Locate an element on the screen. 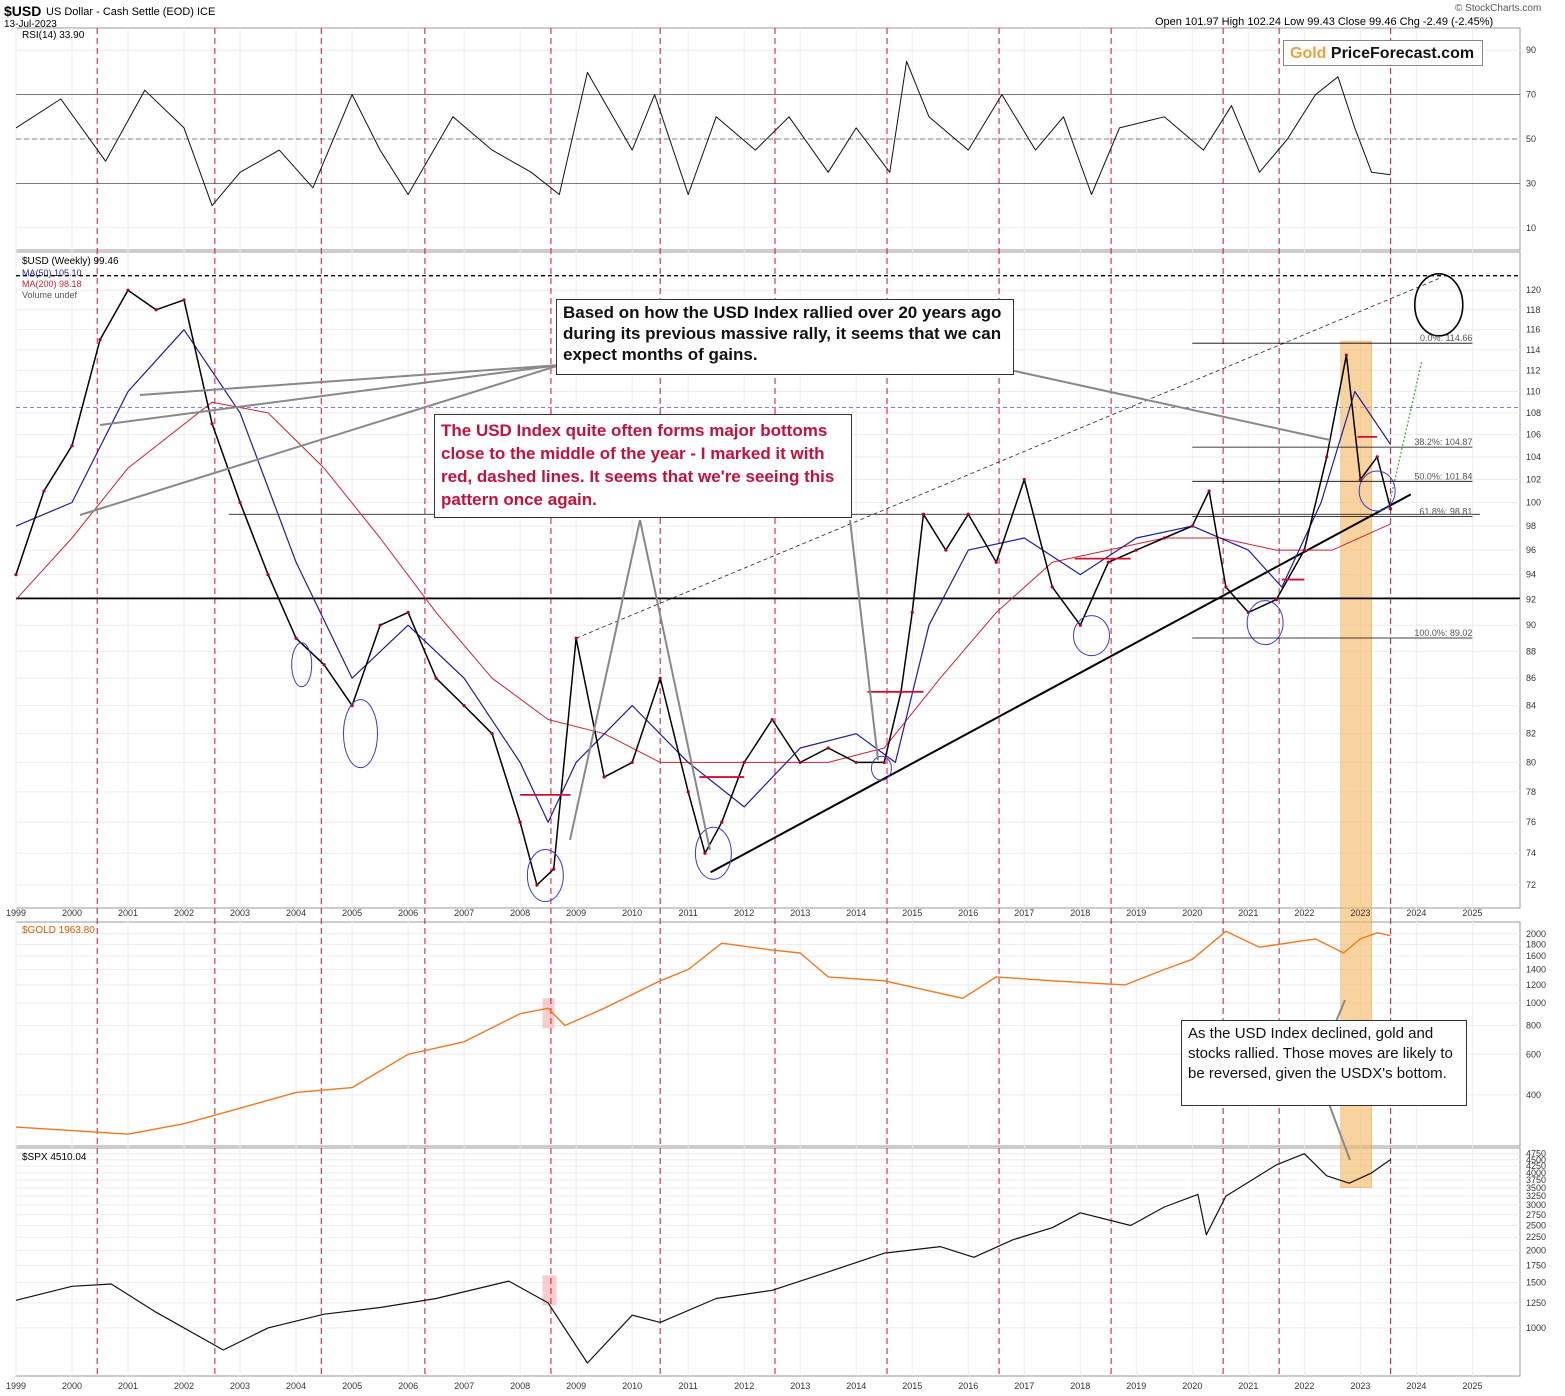  x-tick-label: 2025 is located at coordinates (1472, 913).